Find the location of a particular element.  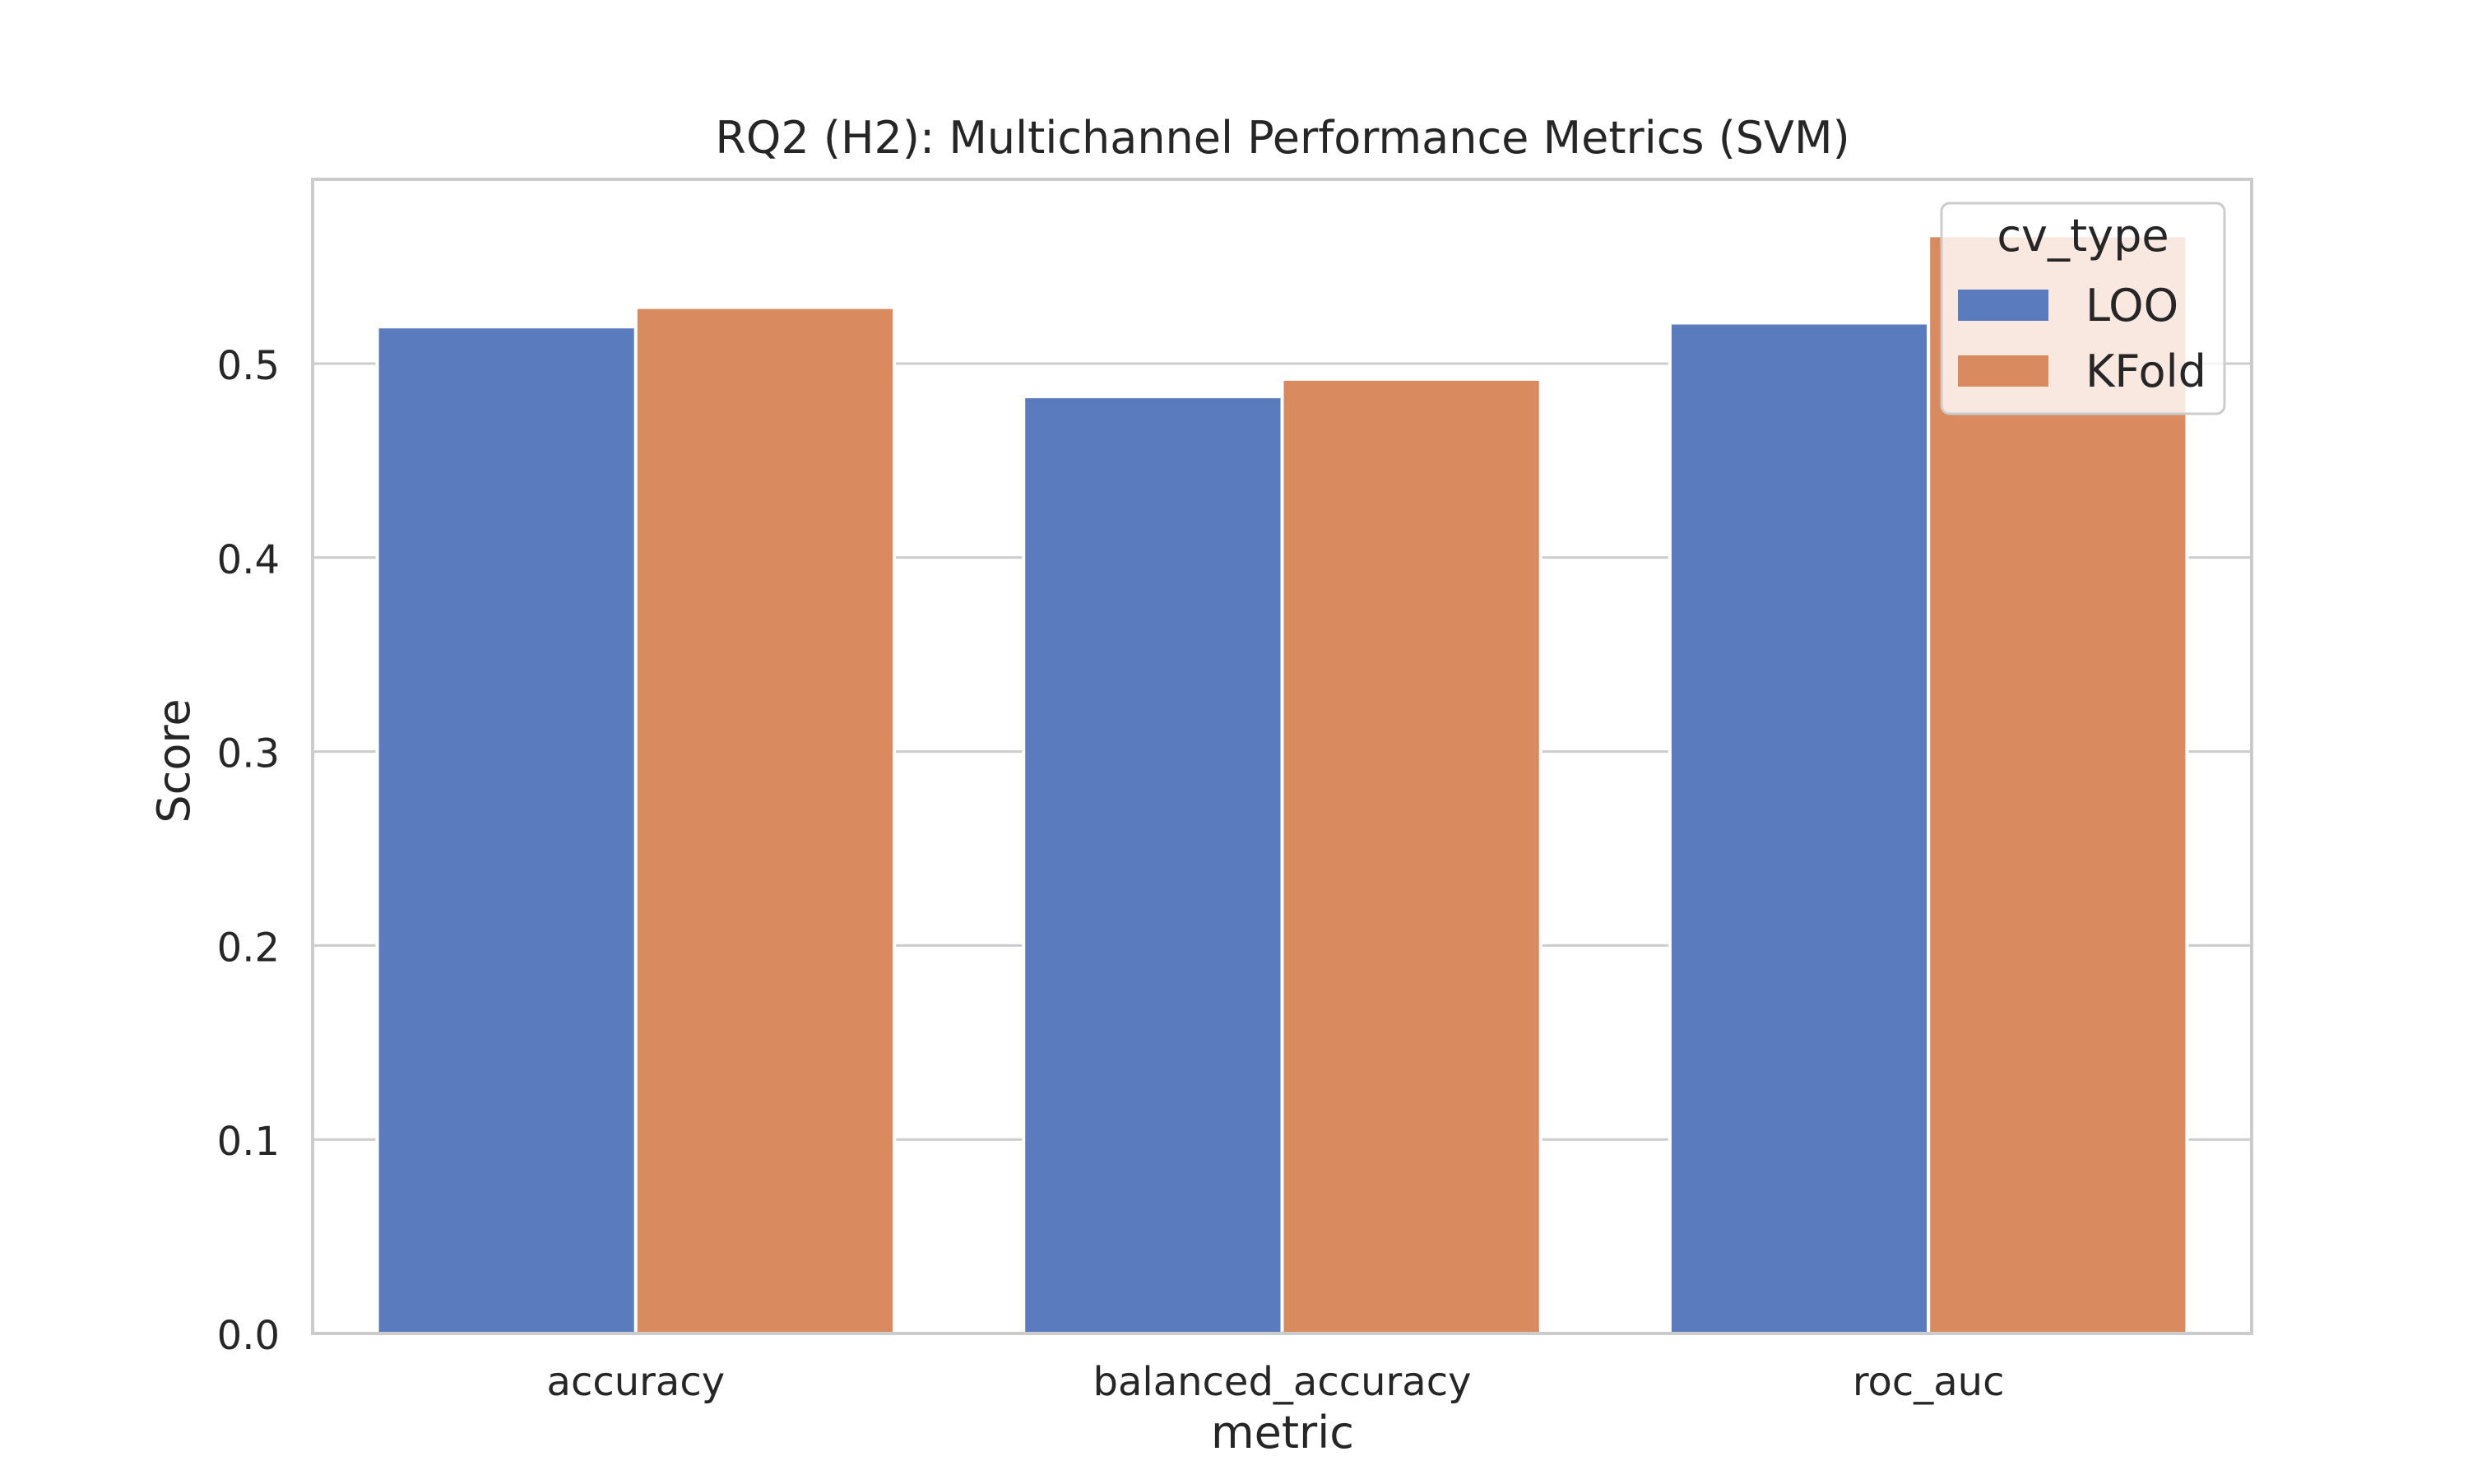

legend-swatch-loo is located at coordinates (2003, 305).